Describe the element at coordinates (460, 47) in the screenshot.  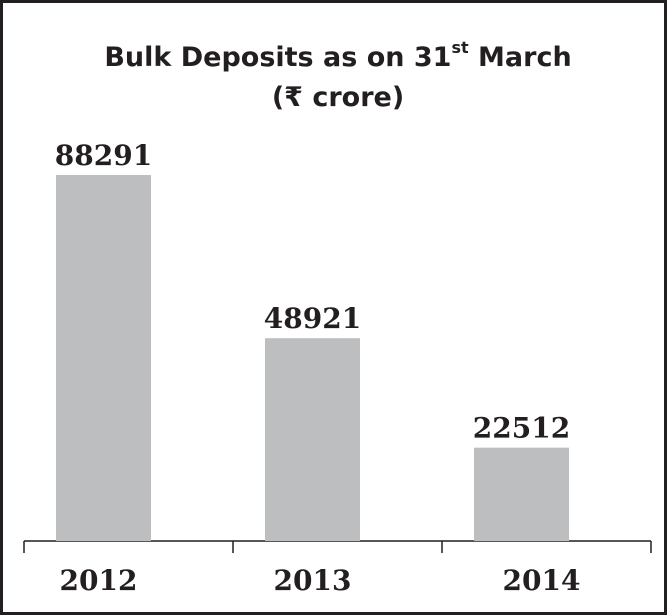
I see `title-superscript: st` at that location.